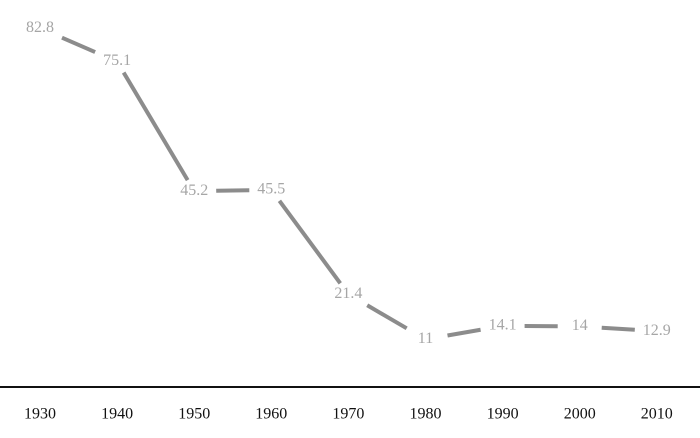 The width and height of the screenshot is (700, 438). What do you see at coordinates (117, 414) in the screenshot?
I see `x-tick-label: 1940` at bounding box center [117, 414].